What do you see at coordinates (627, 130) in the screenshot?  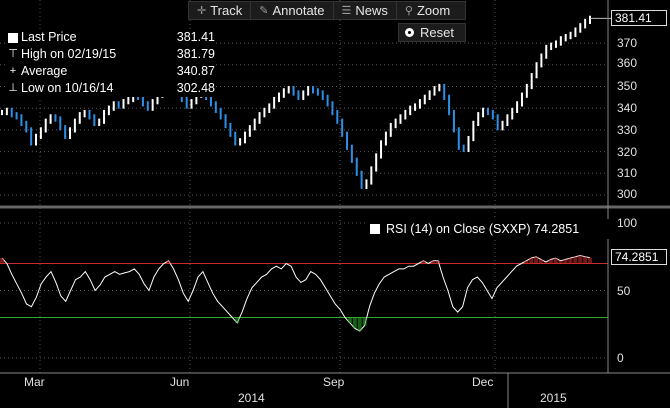 I see `price-tick: 330` at bounding box center [627, 130].